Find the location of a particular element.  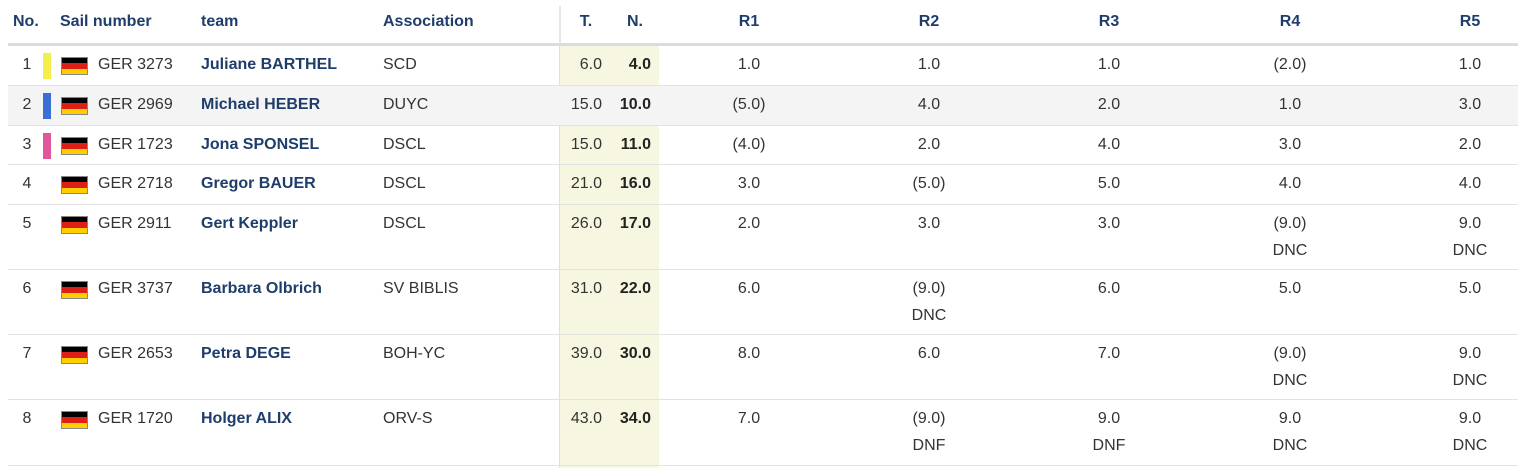

rank-number: 2 is located at coordinates (27, 104).